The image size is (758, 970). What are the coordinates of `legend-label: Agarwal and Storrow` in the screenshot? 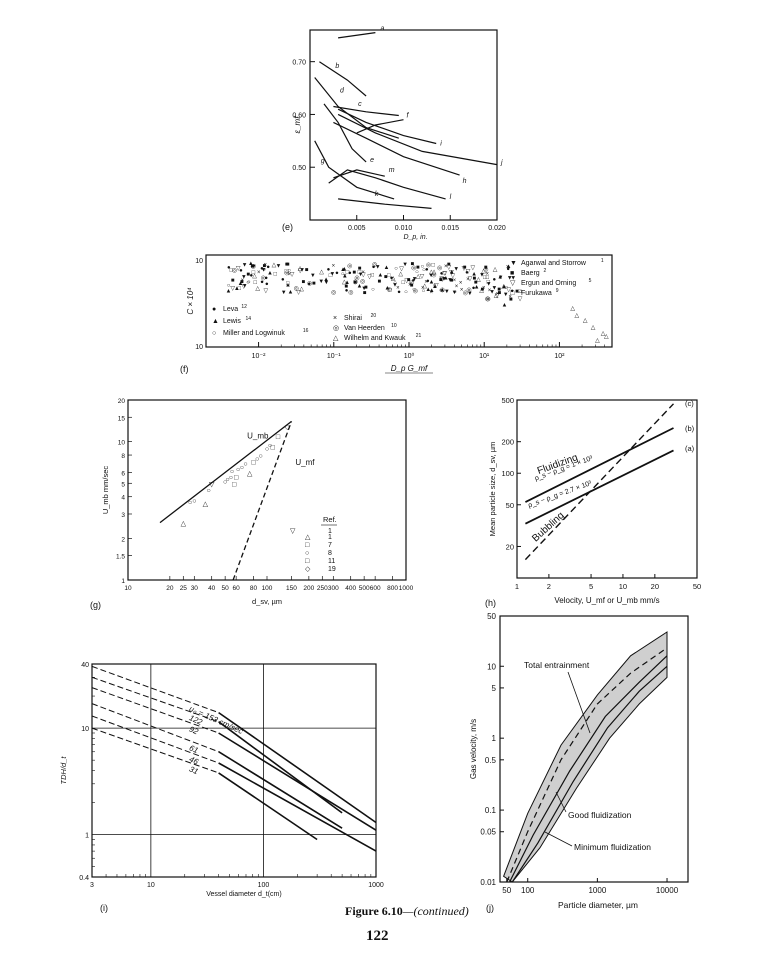 It's located at (554, 263).